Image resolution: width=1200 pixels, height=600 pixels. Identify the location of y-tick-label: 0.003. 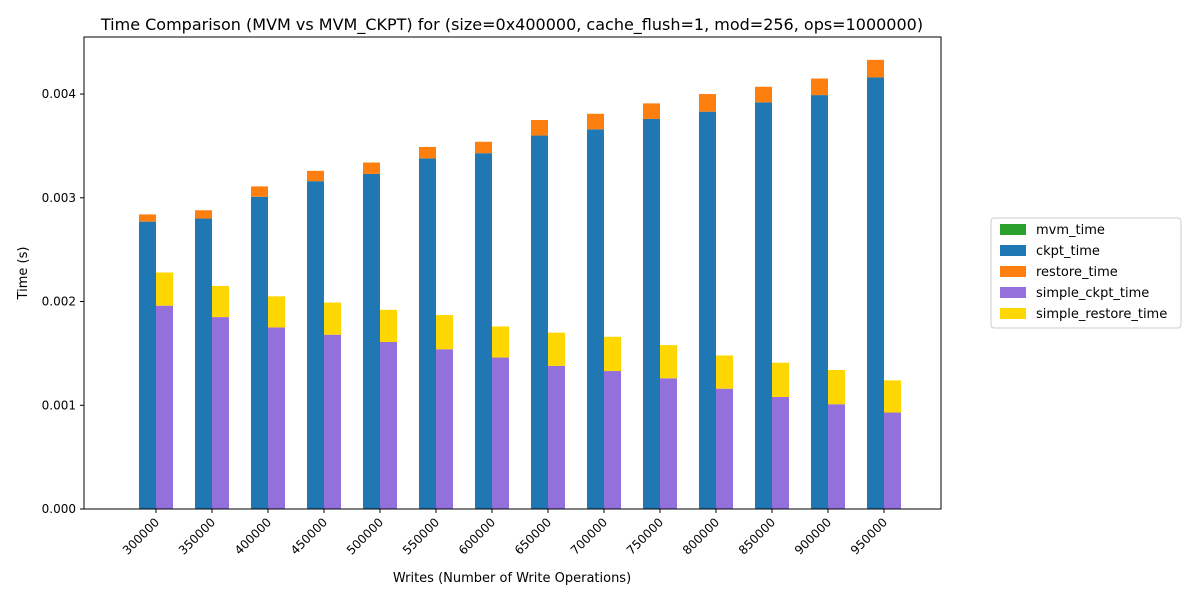
(59, 198).